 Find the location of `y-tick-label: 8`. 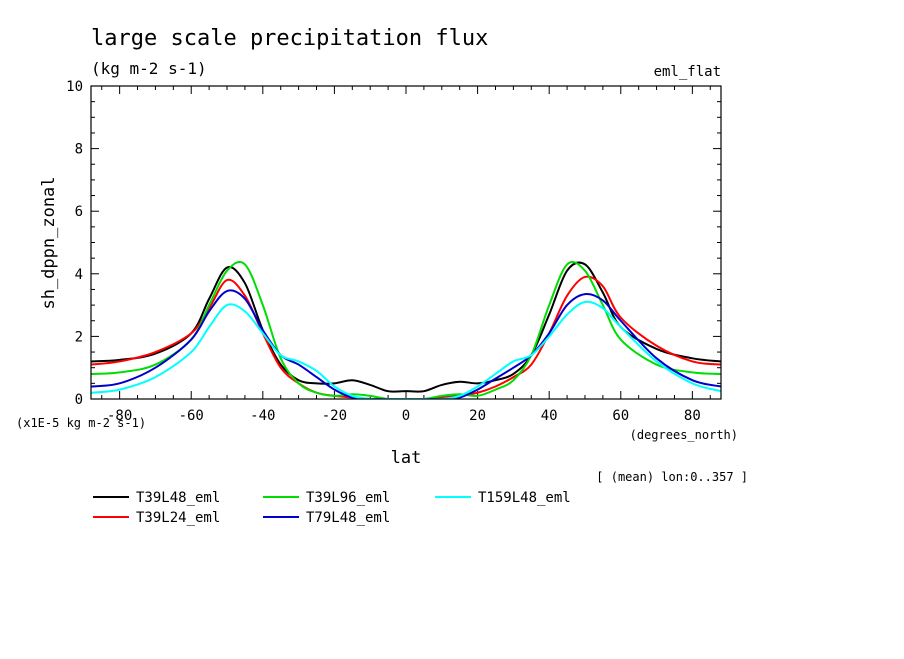

y-tick-label: 8 is located at coordinates (79, 150).